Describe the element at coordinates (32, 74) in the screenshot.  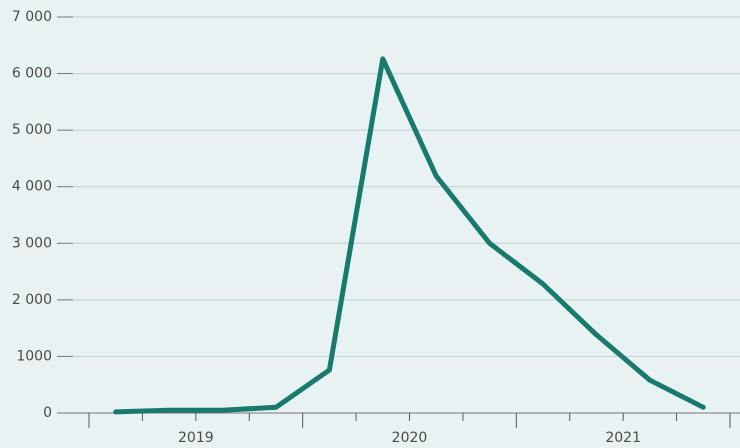
I see `y-tick-label: 6 000` at that location.